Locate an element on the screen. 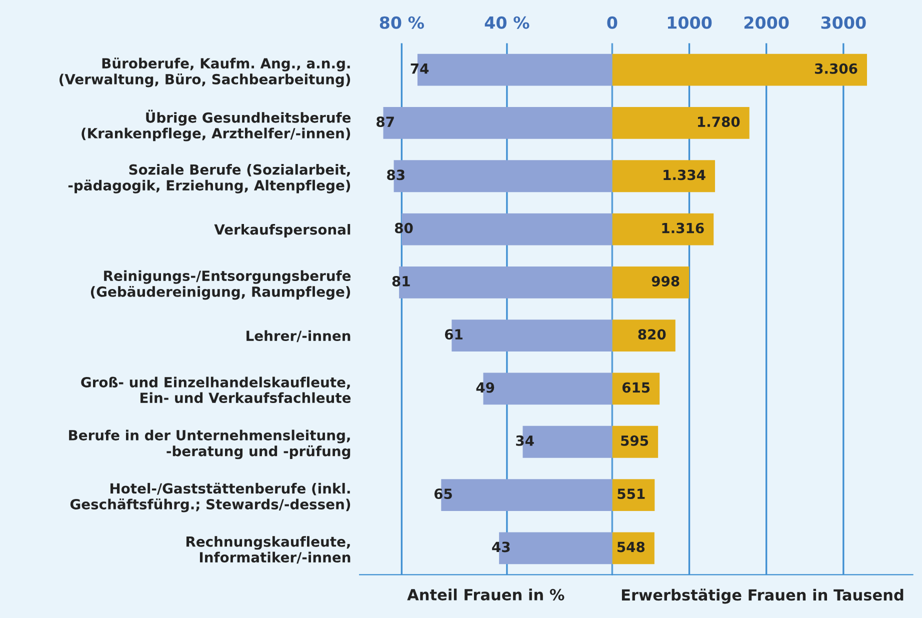 The width and height of the screenshot is (922, 618). y-tick-label: Büroberufe, Kaufm. Ang., a.n.g. (Verwaltung, Büro, Sachbearbeitung) is located at coordinates (205, 73).